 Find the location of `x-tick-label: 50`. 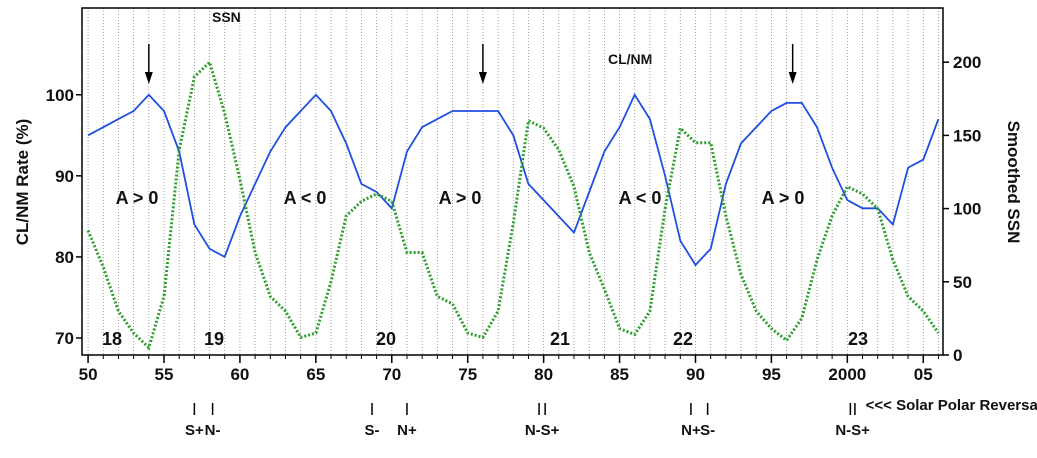

x-tick-label: 50 is located at coordinates (88, 374).